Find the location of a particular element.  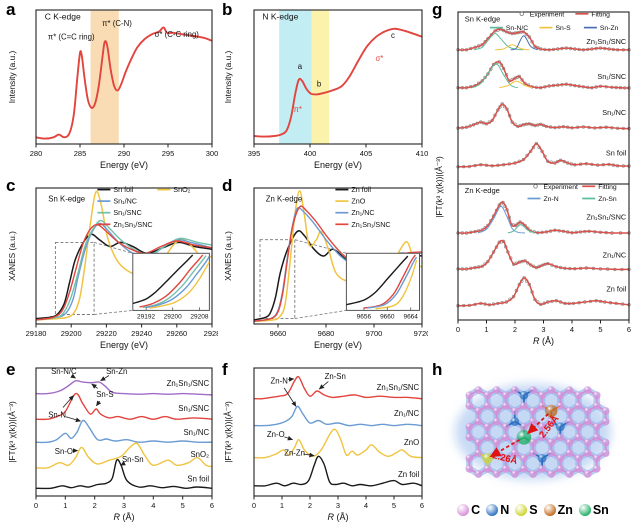

N-atom-icon is located at coordinates (492, 510).